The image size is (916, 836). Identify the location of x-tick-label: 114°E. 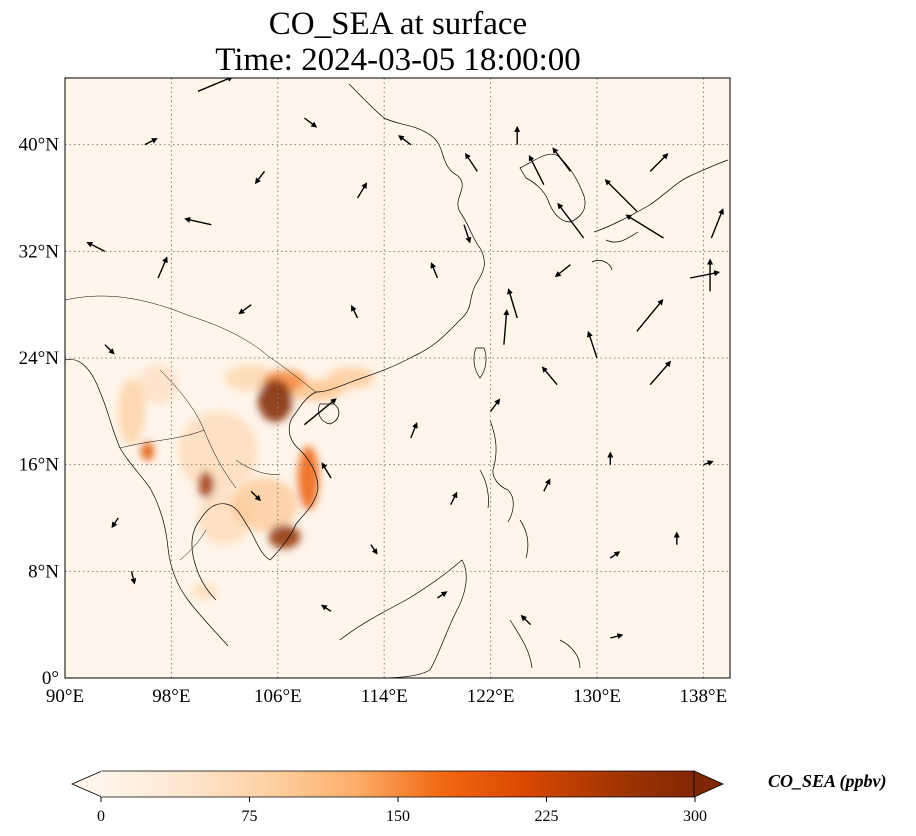
(384, 696).